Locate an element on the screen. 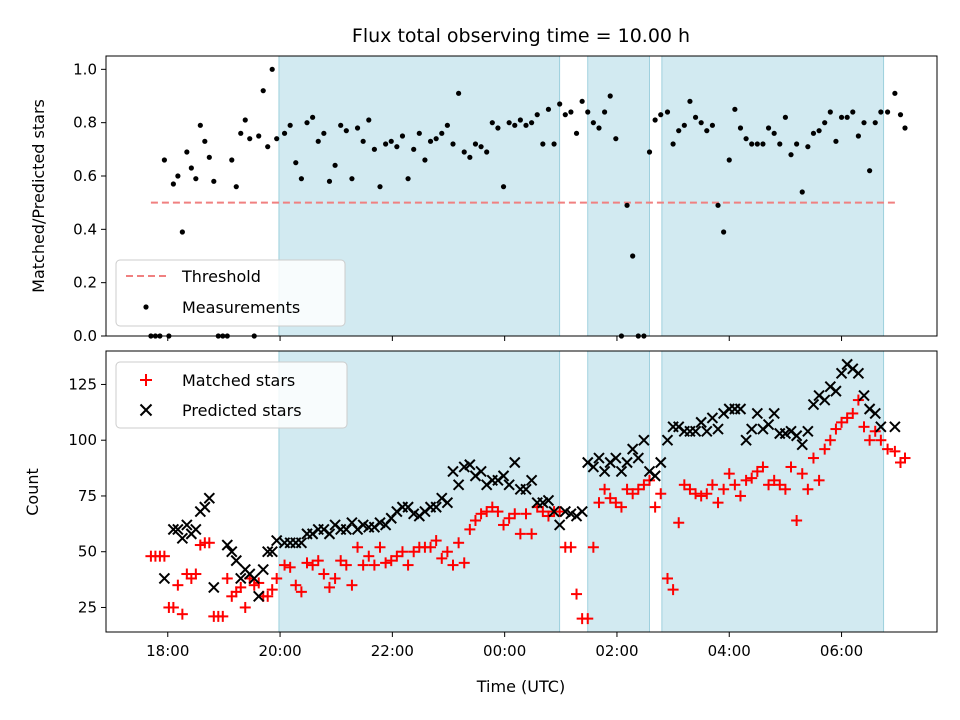  count-x-ticks: 18:00 20:00 22:00 00:00 02:00 04:00 06:00 is located at coordinates (504, 646).